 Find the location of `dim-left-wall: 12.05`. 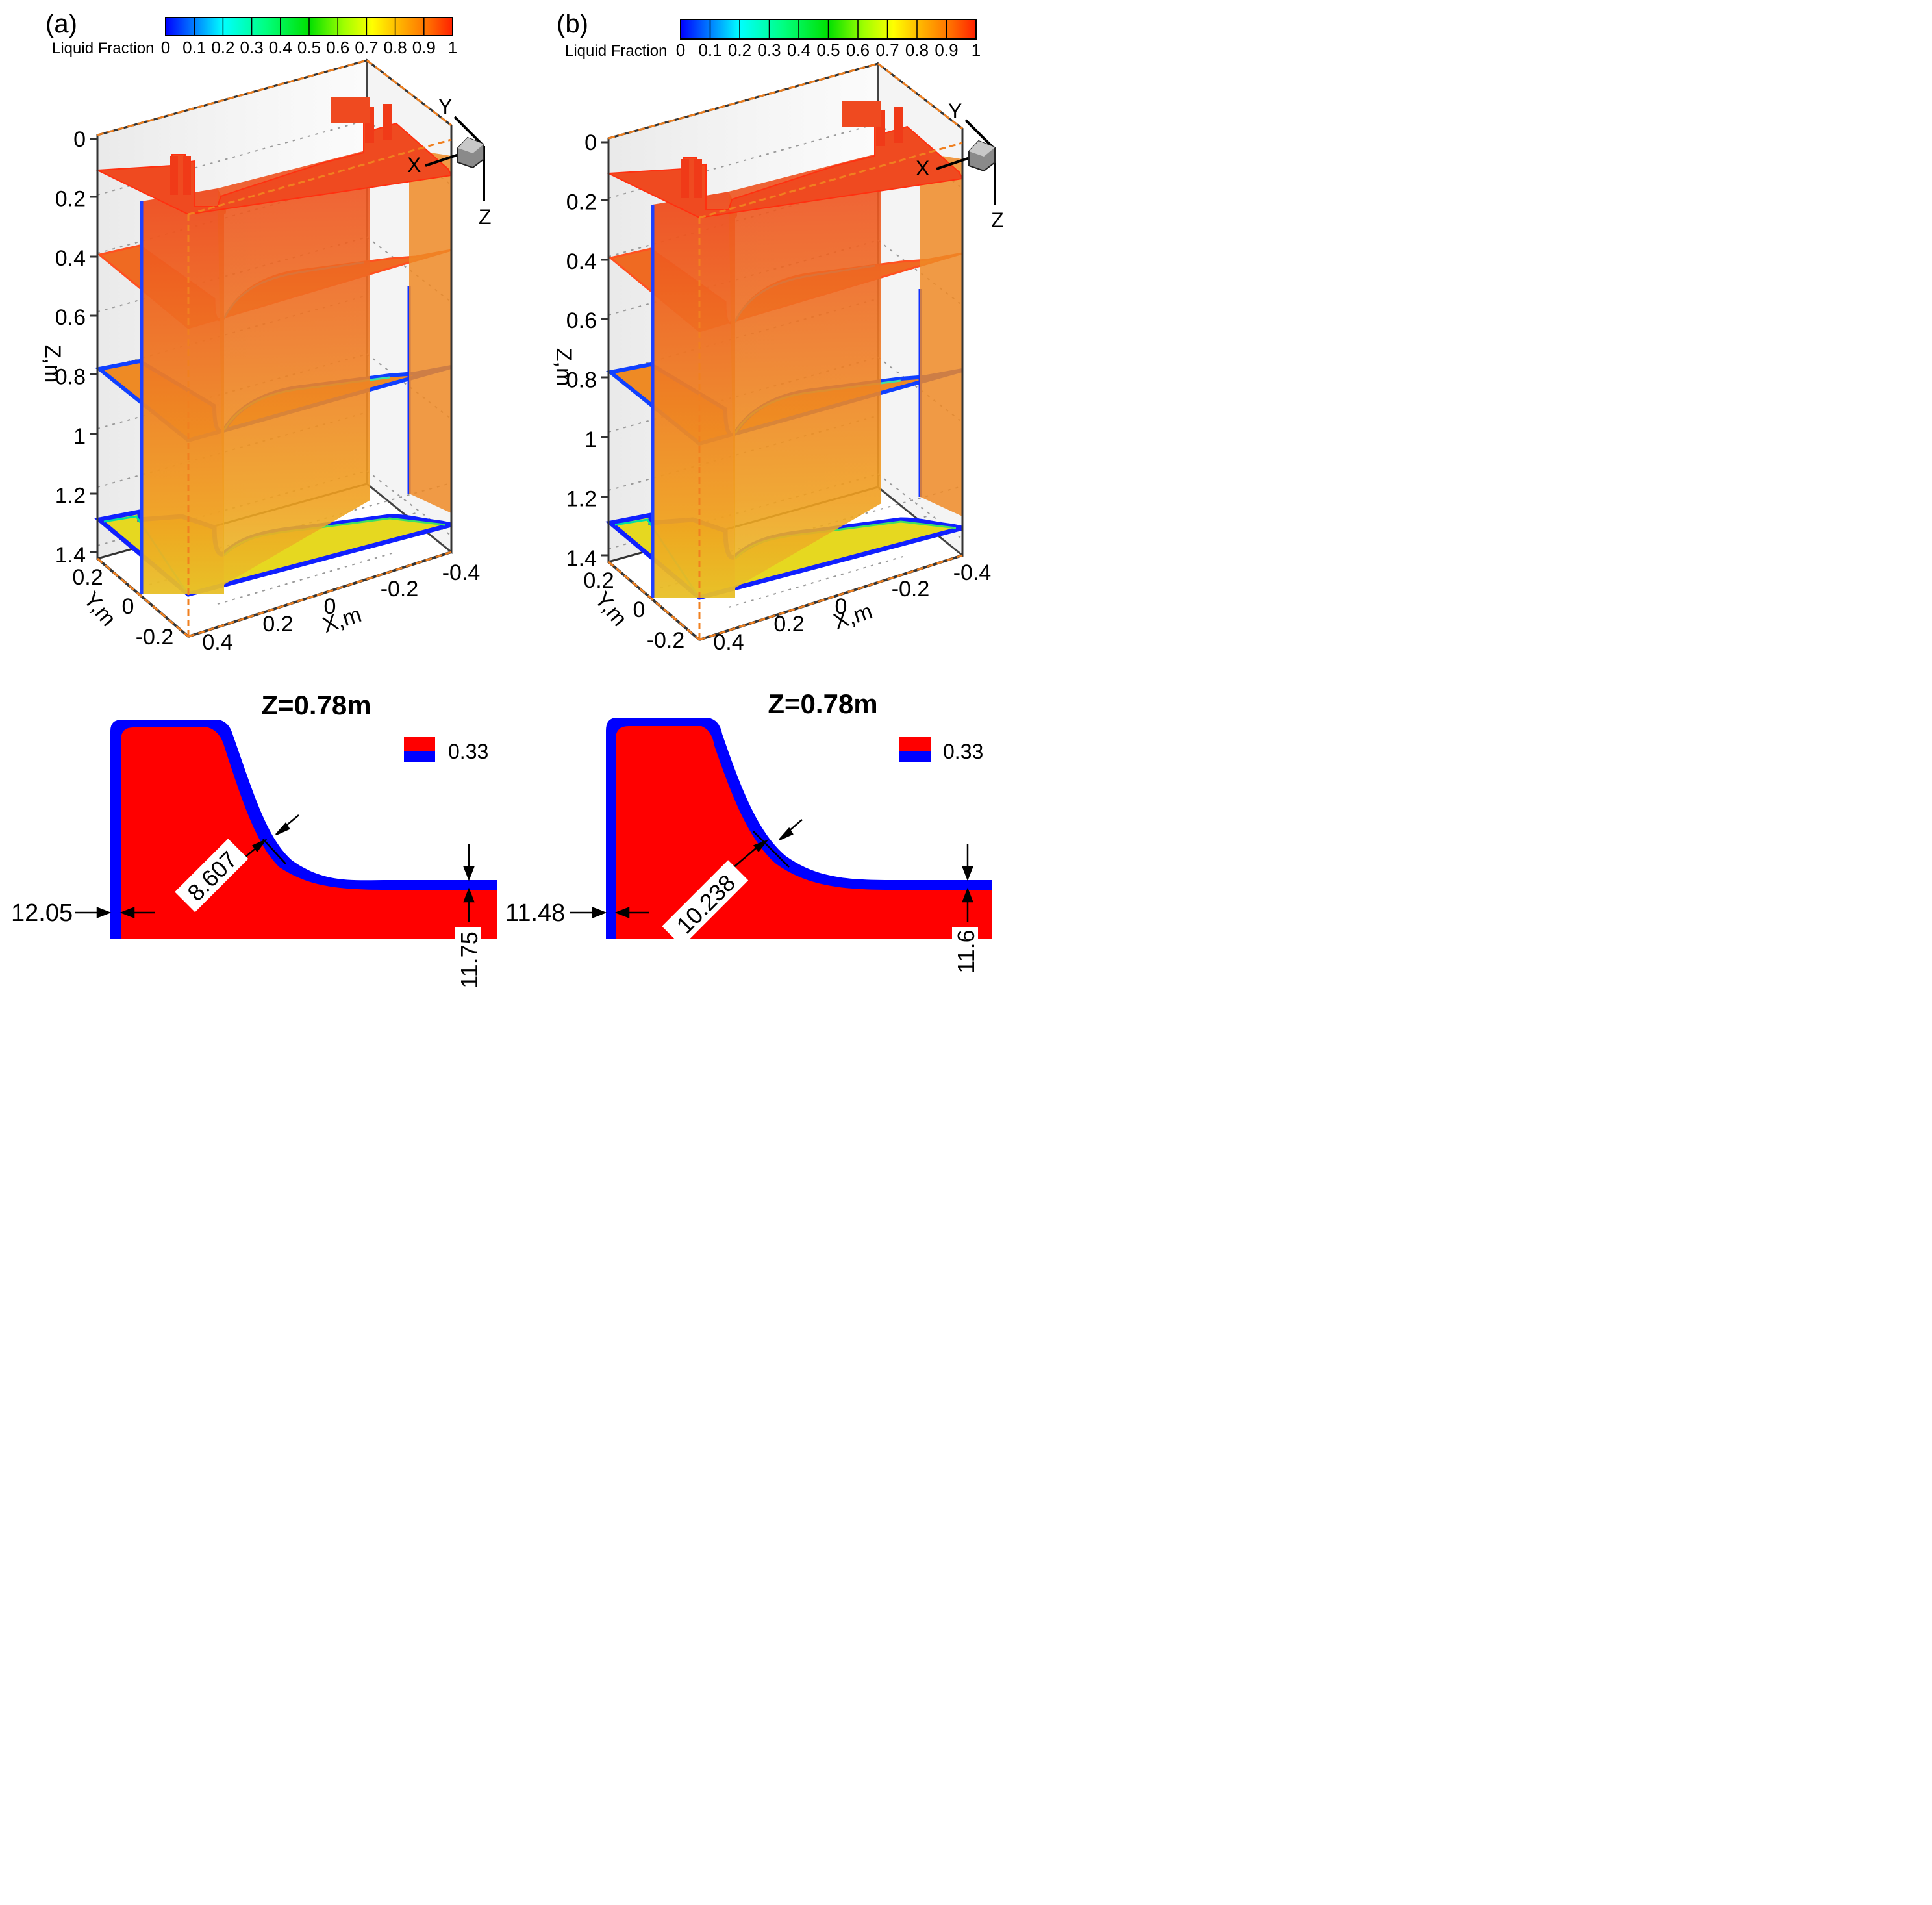

dim-left-wall: 12.05 is located at coordinates (42, 913).